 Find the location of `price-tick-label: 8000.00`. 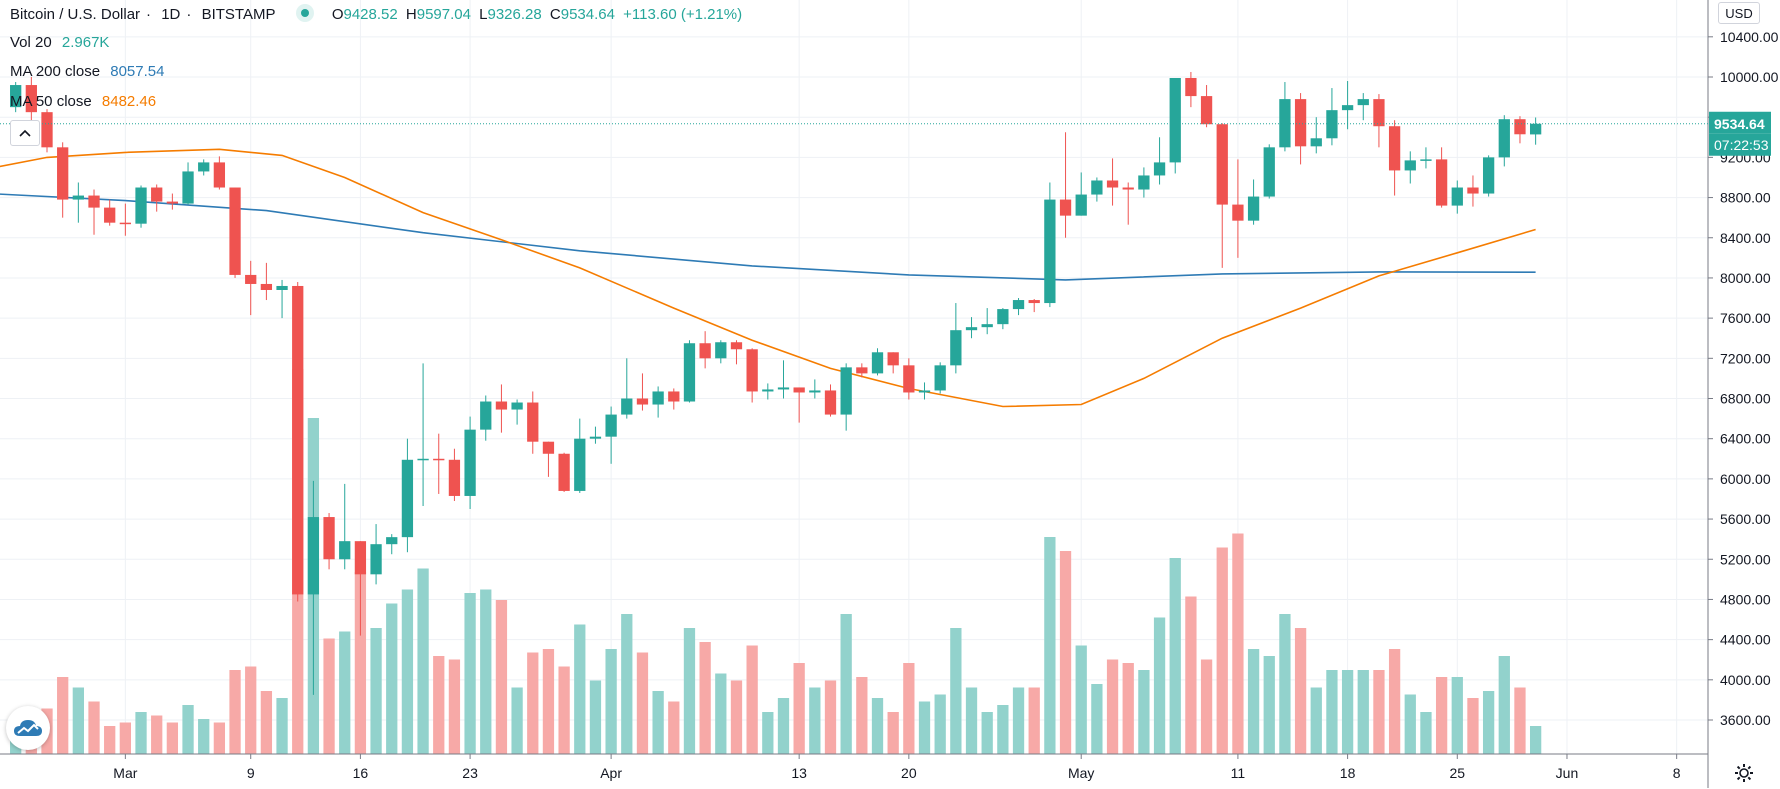

price-tick-label: 8000.00 is located at coordinates (1745, 278).